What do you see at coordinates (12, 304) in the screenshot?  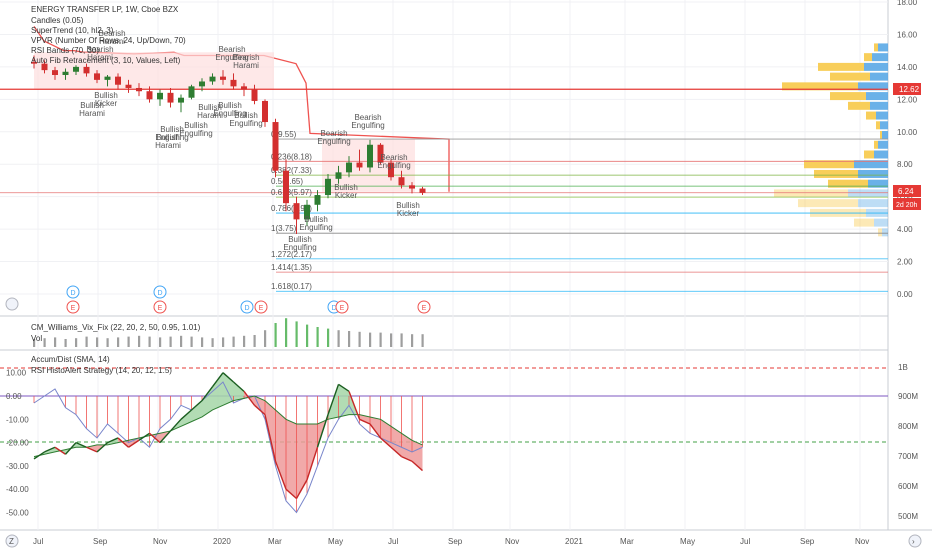 I see `settings-button` at bounding box center [12, 304].